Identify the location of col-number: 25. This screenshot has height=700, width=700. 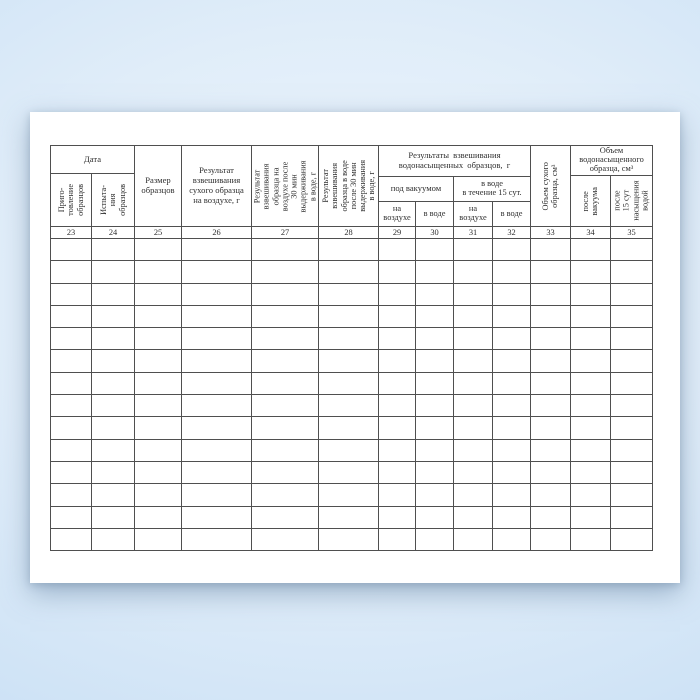
(158, 233).